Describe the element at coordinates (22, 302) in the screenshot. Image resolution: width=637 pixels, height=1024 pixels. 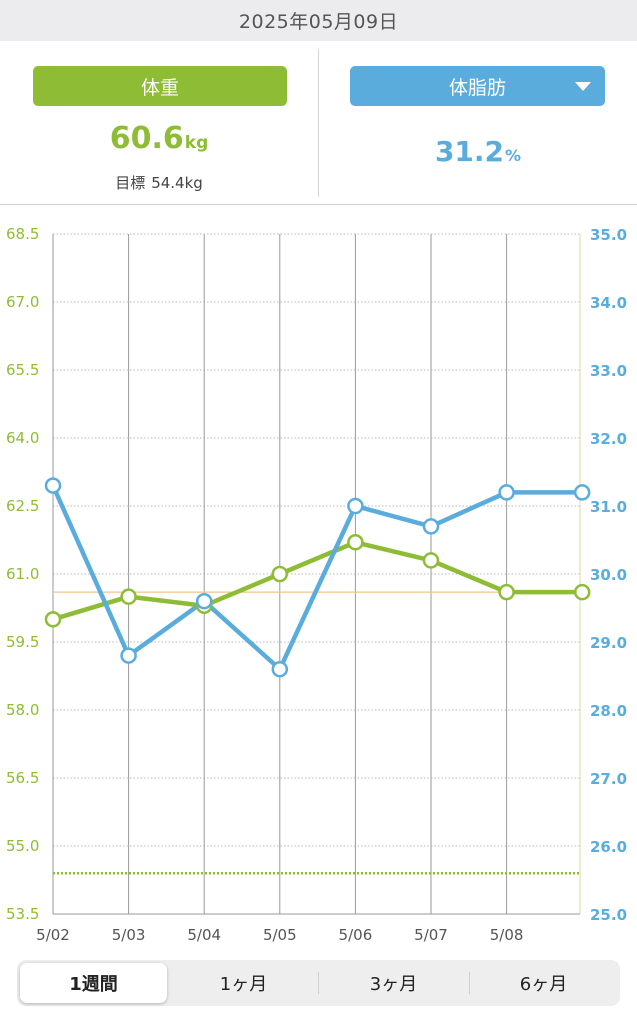
I see `left-axis-tick-label: 67.0` at that location.